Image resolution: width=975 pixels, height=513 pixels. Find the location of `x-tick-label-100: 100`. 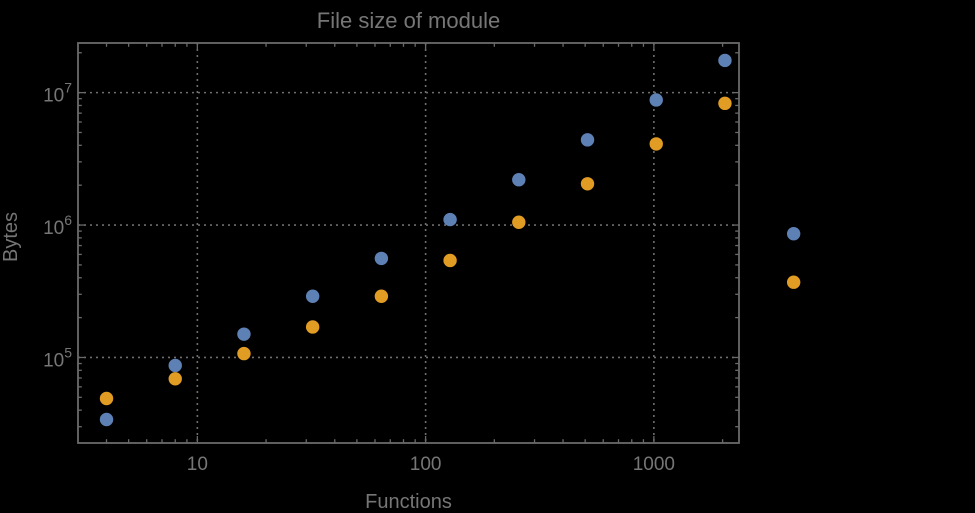

x-tick-label-100: 100 is located at coordinates (426, 464).